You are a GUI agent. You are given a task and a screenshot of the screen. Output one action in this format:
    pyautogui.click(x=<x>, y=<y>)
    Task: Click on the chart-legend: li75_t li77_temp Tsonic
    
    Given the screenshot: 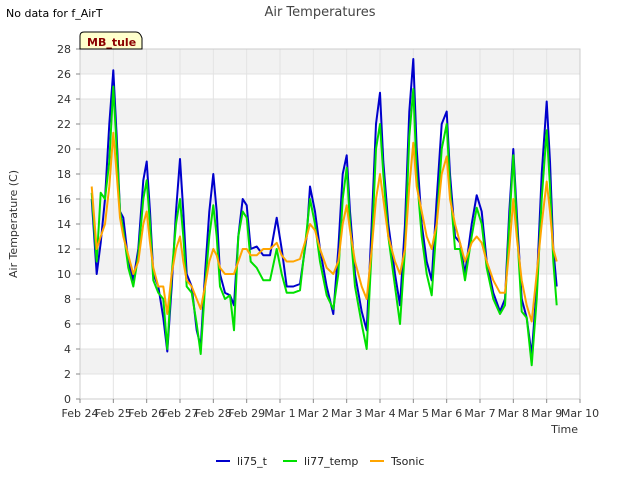 What is the action you would take?
    pyautogui.click(x=320, y=461)
    